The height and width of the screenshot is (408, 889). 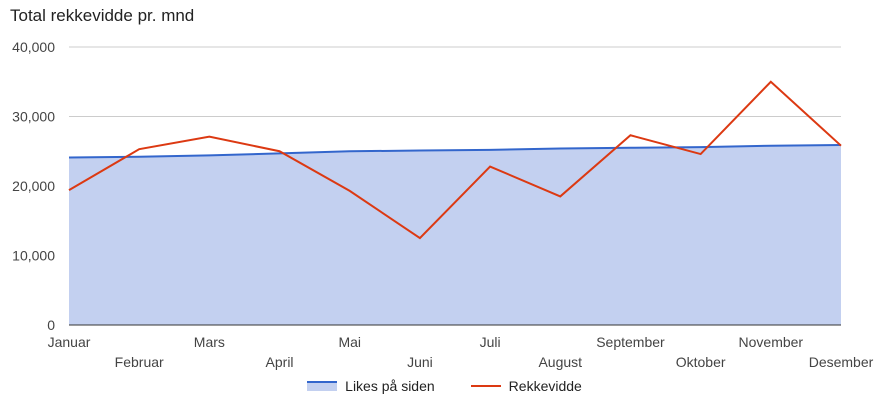 What do you see at coordinates (771, 342) in the screenshot?
I see `x-tick-label: November` at bounding box center [771, 342].